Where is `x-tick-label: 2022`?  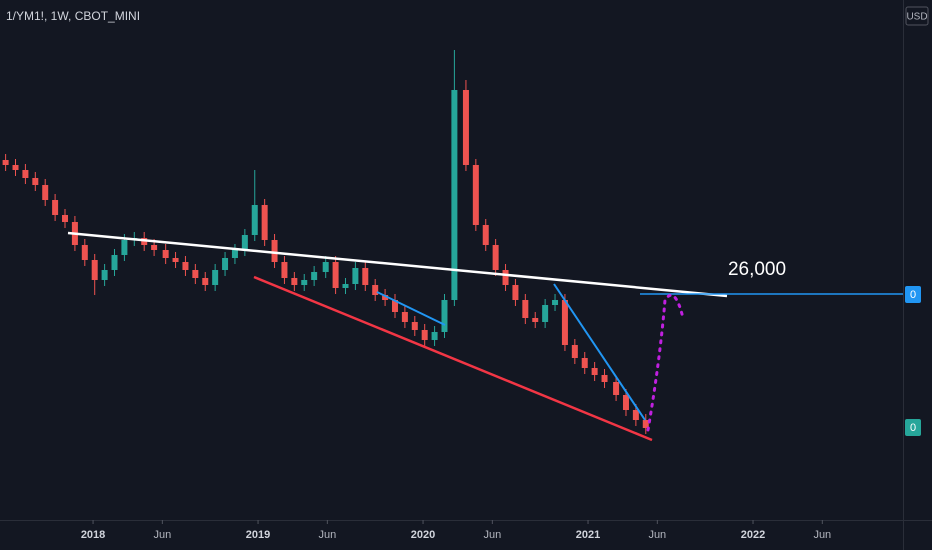 x-tick-label: 2022 is located at coordinates (753, 535).